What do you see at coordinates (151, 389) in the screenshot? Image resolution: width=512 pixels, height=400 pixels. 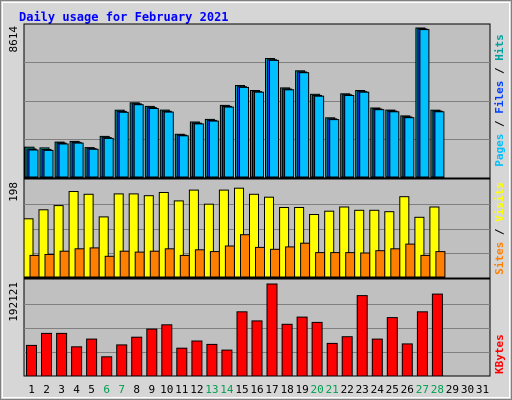 I see `x-tick-label-9: 9` at bounding box center [151, 389].